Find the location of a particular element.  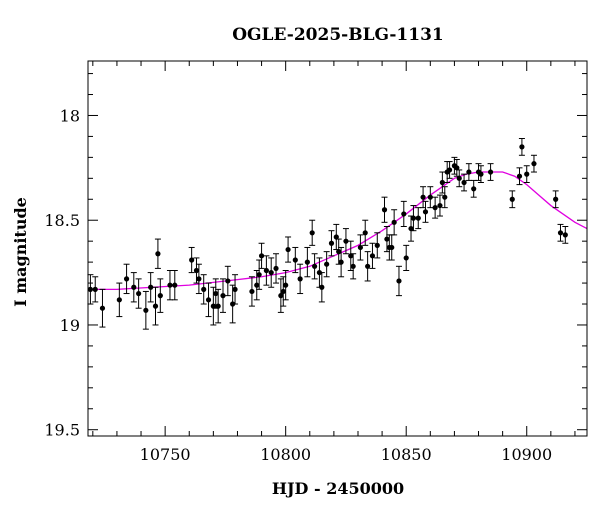

x-tick-label: 10850 is located at coordinates (406, 454).